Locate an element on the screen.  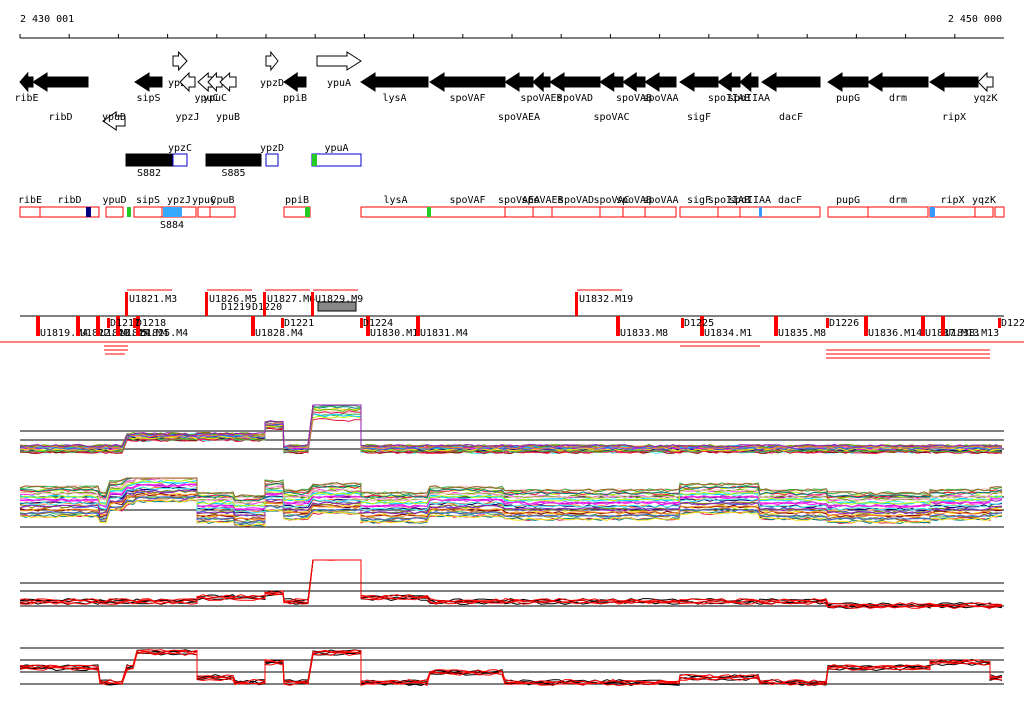
hatched-block is located at coordinates (337, 306).